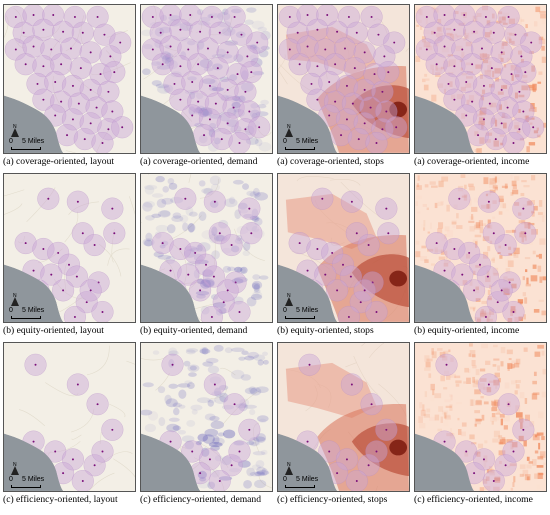 This screenshot has height=515, width=550. I want to click on panel-caption: (c) efficiency-oriented, income, so click(473, 499).